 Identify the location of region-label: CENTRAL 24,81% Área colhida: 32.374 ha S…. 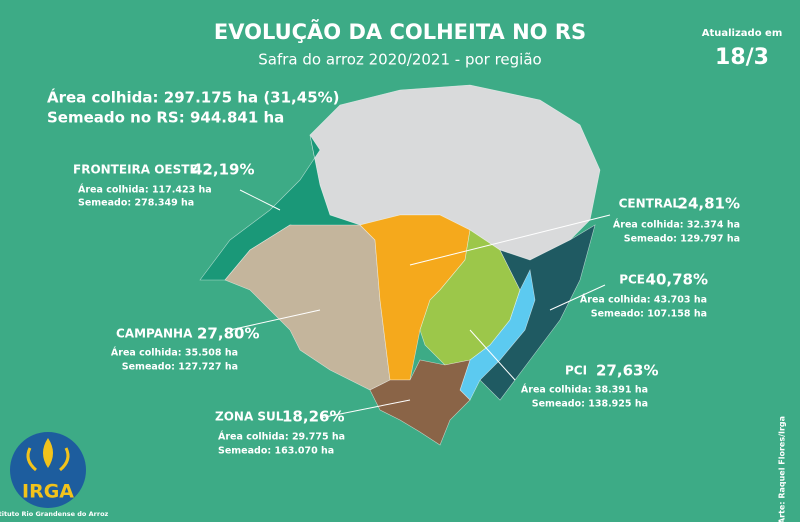
(676, 220).